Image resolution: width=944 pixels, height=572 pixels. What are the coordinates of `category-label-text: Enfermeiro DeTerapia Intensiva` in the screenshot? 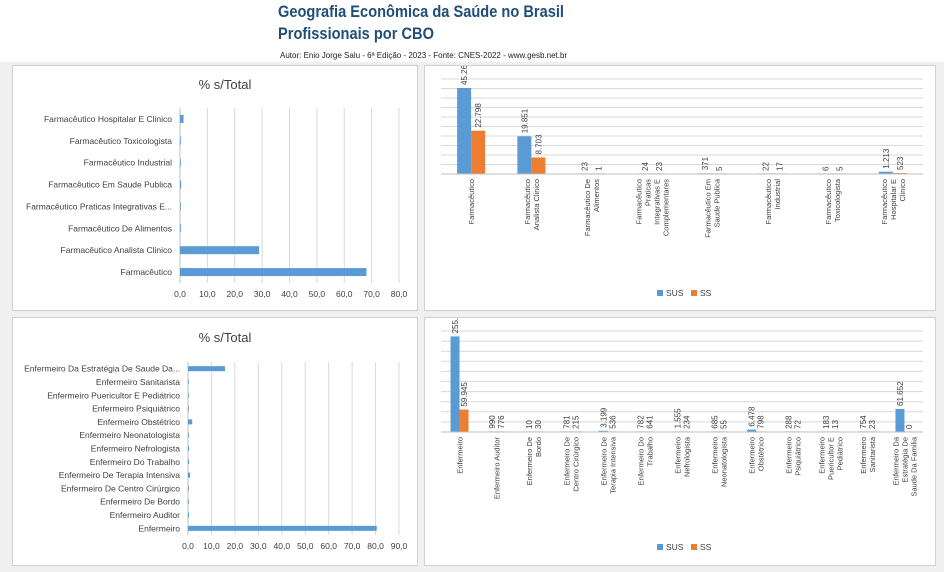 It's located at (608, 465).